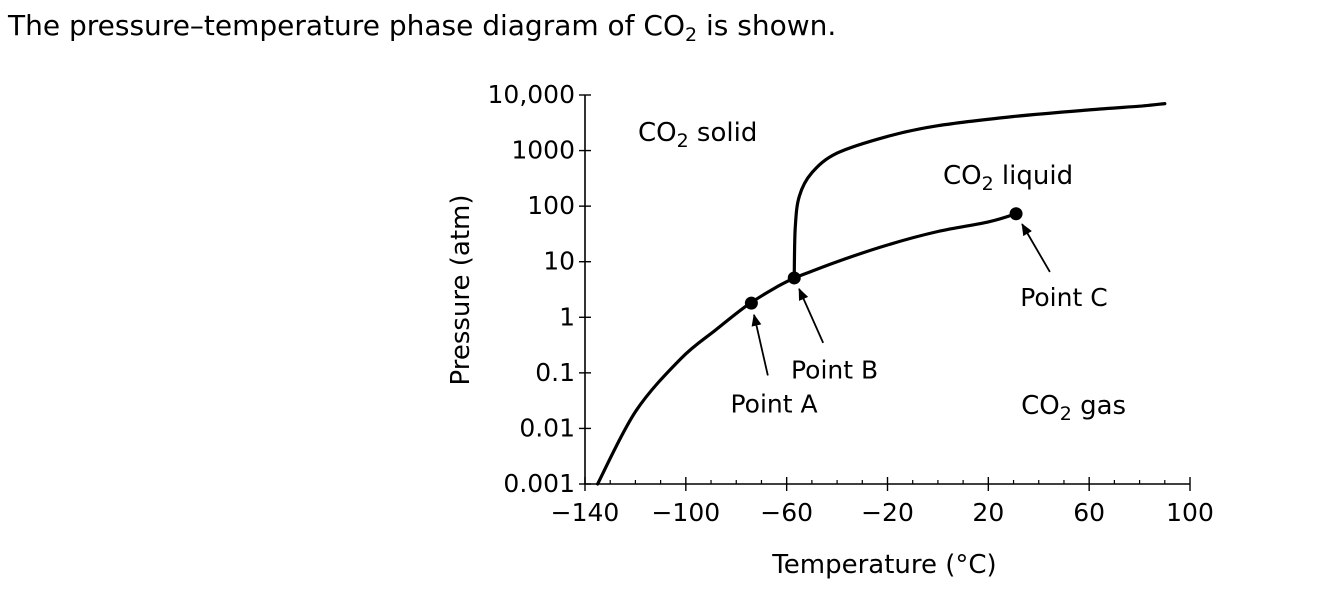 The width and height of the screenshot is (1334, 593). I want to click on region-label: CO2 liquid, so click(1008, 178).